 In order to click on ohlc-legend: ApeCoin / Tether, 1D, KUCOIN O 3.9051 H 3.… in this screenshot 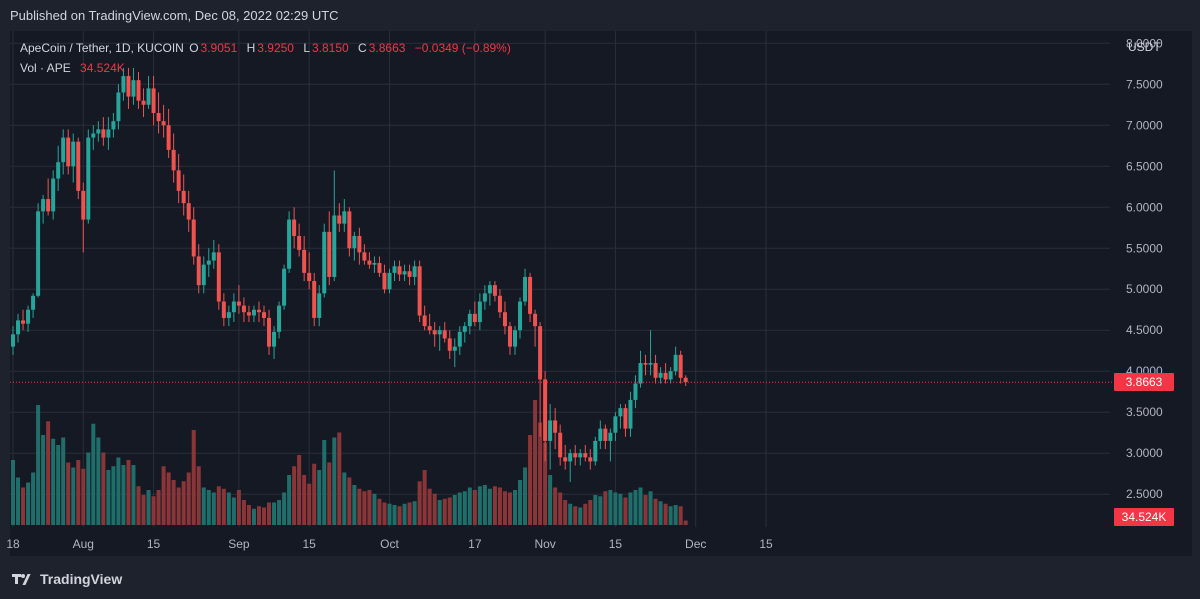, I will do `click(266, 48)`.